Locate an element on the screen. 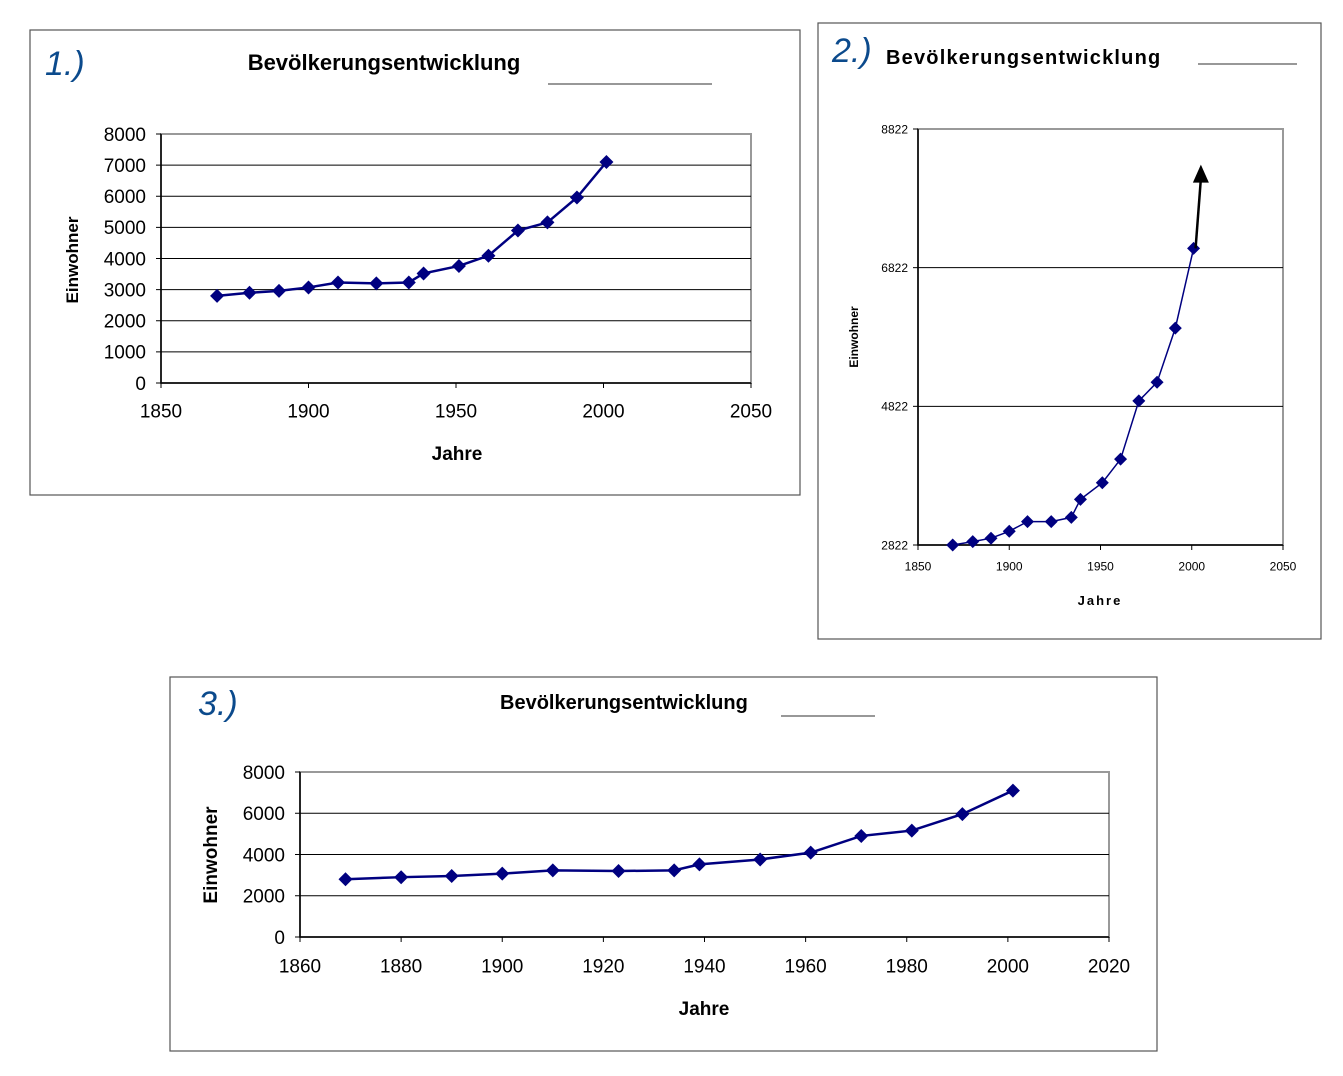 This screenshot has height=1076, width=1343. y-tick-label: 5000 is located at coordinates (125, 228).